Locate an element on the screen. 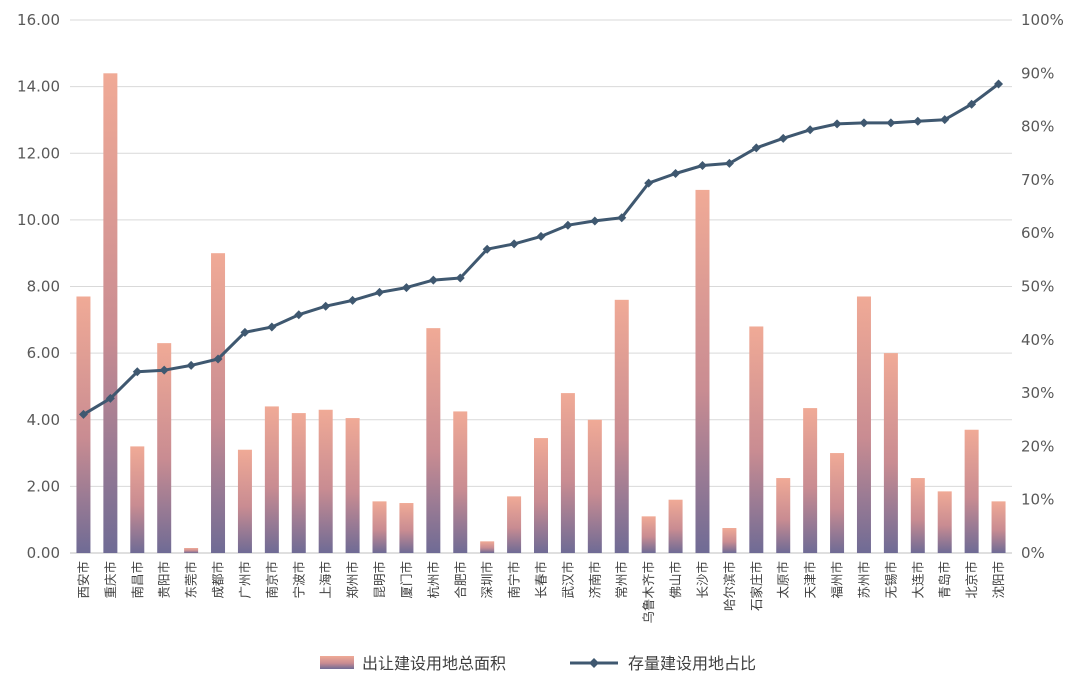  right-tick-label: 90% is located at coordinates (1037, 73).